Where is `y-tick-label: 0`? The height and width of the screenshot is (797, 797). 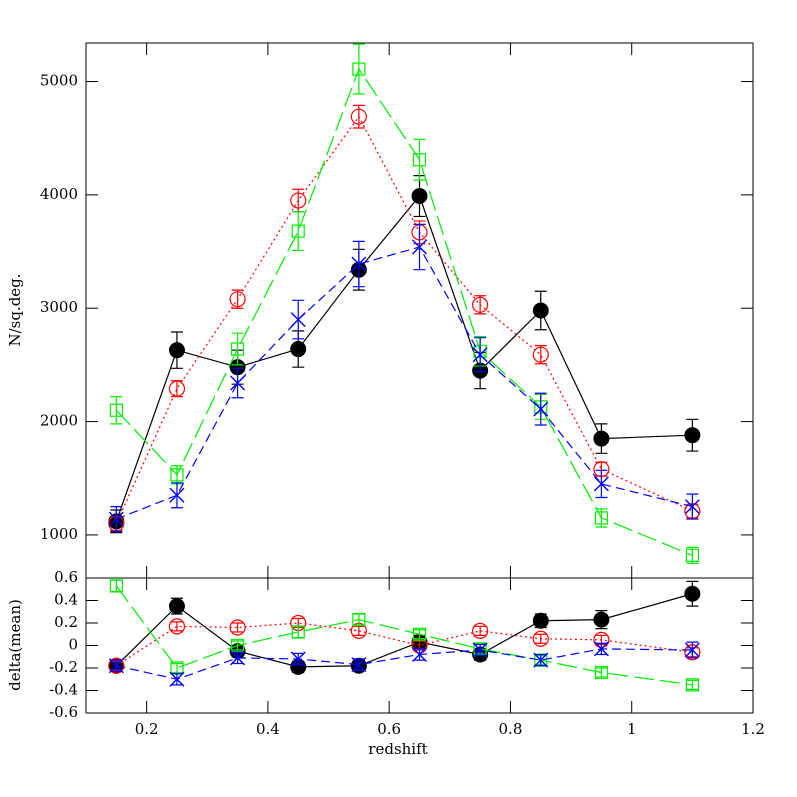 y-tick-label: 0 is located at coordinates (73, 645).